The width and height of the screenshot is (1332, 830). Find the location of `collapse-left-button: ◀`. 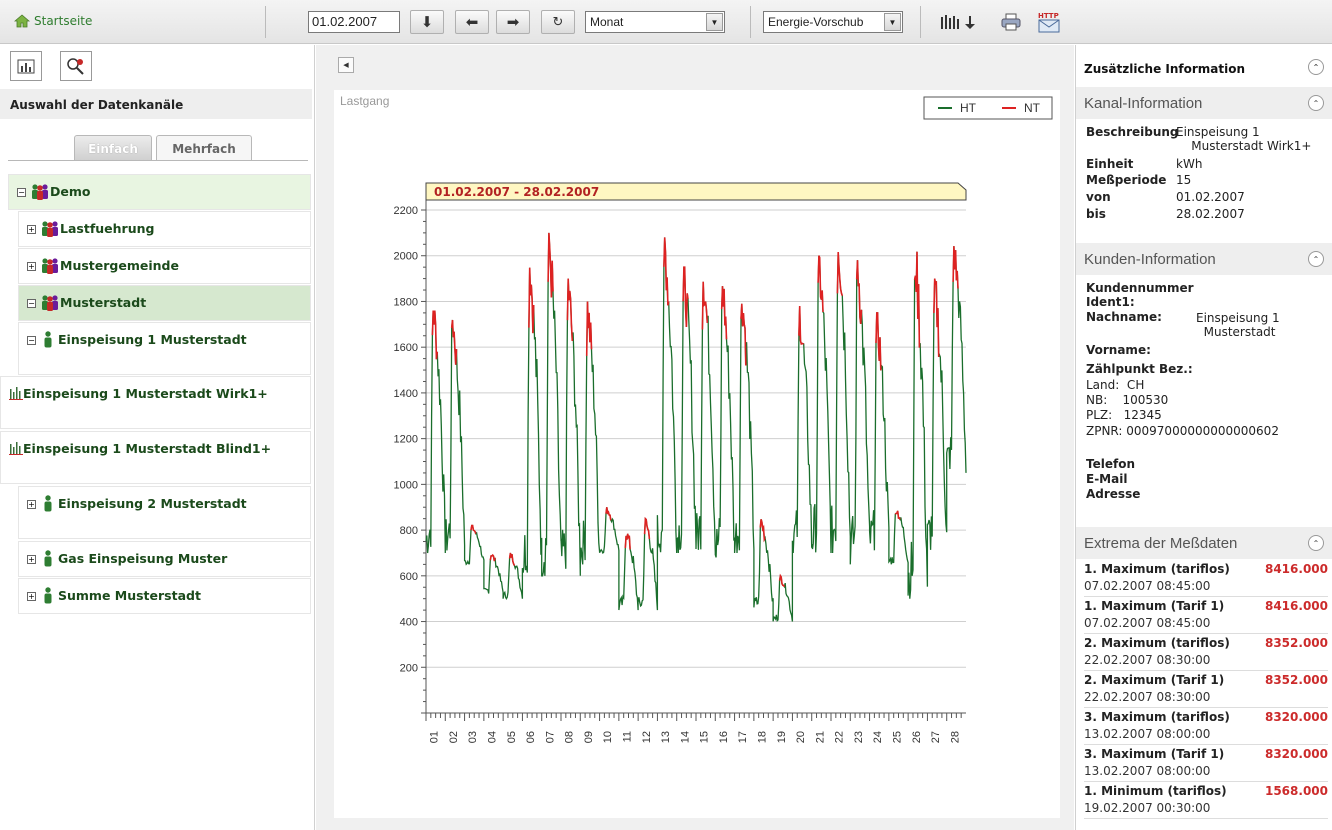

collapse-left-button: ◀ is located at coordinates (346, 65).